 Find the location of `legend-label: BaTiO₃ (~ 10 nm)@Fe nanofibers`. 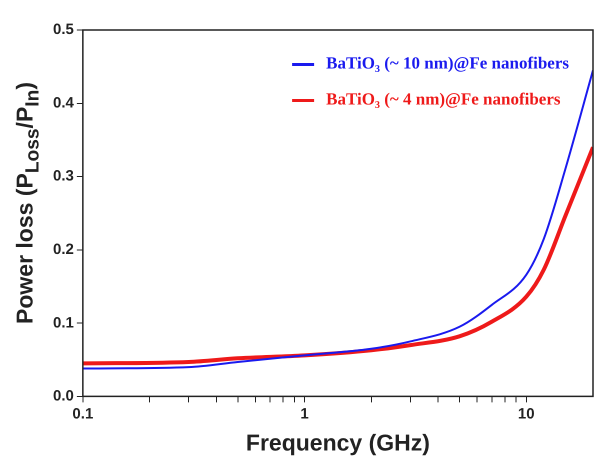

legend-label: BaTiO₃ (~ 10 nm)@Fe nanofibers is located at coordinates (448, 62).